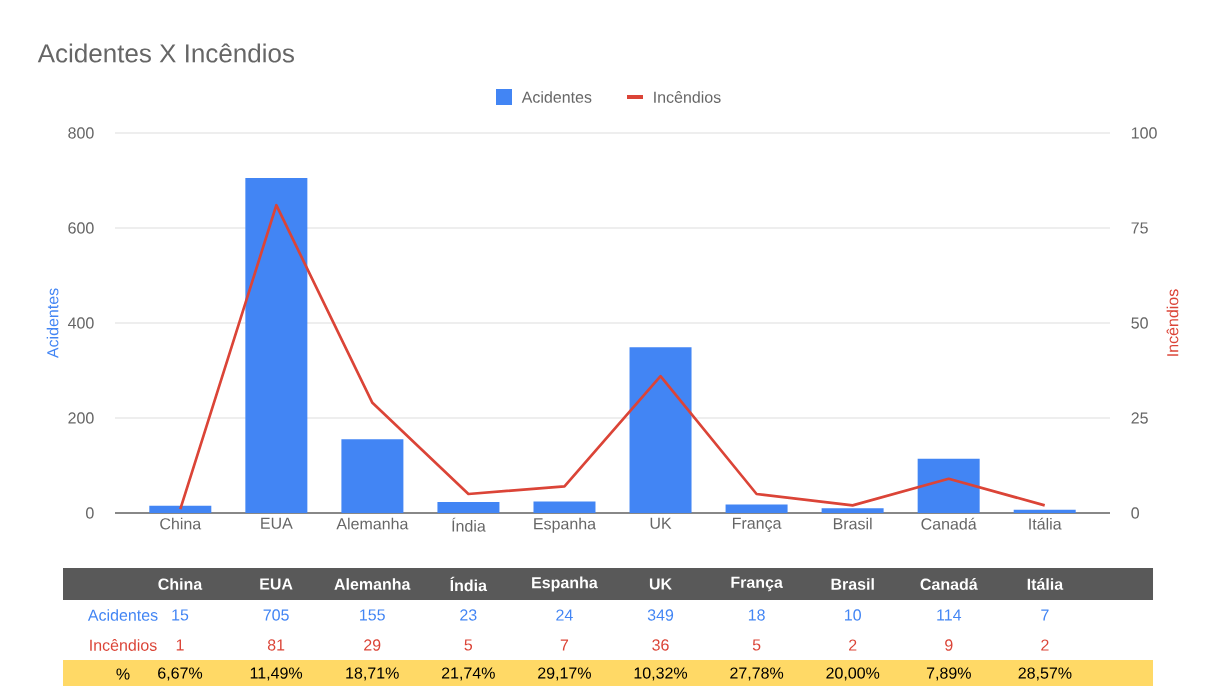 This screenshot has height=686, width=1207. What do you see at coordinates (180, 645) in the screenshot?
I see `data-label: 1` at bounding box center [180, 645].